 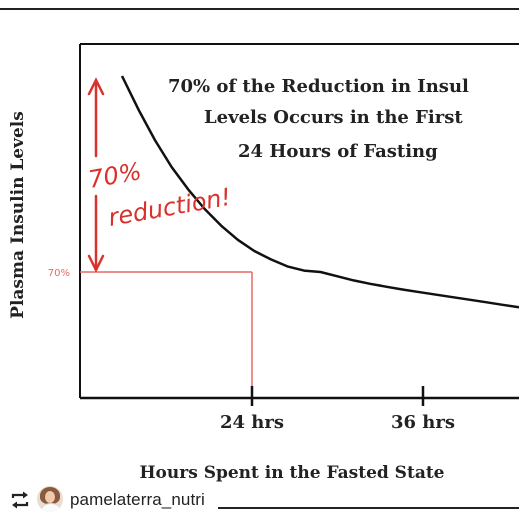 I want to click on avatar, so click(x=50, y=499).